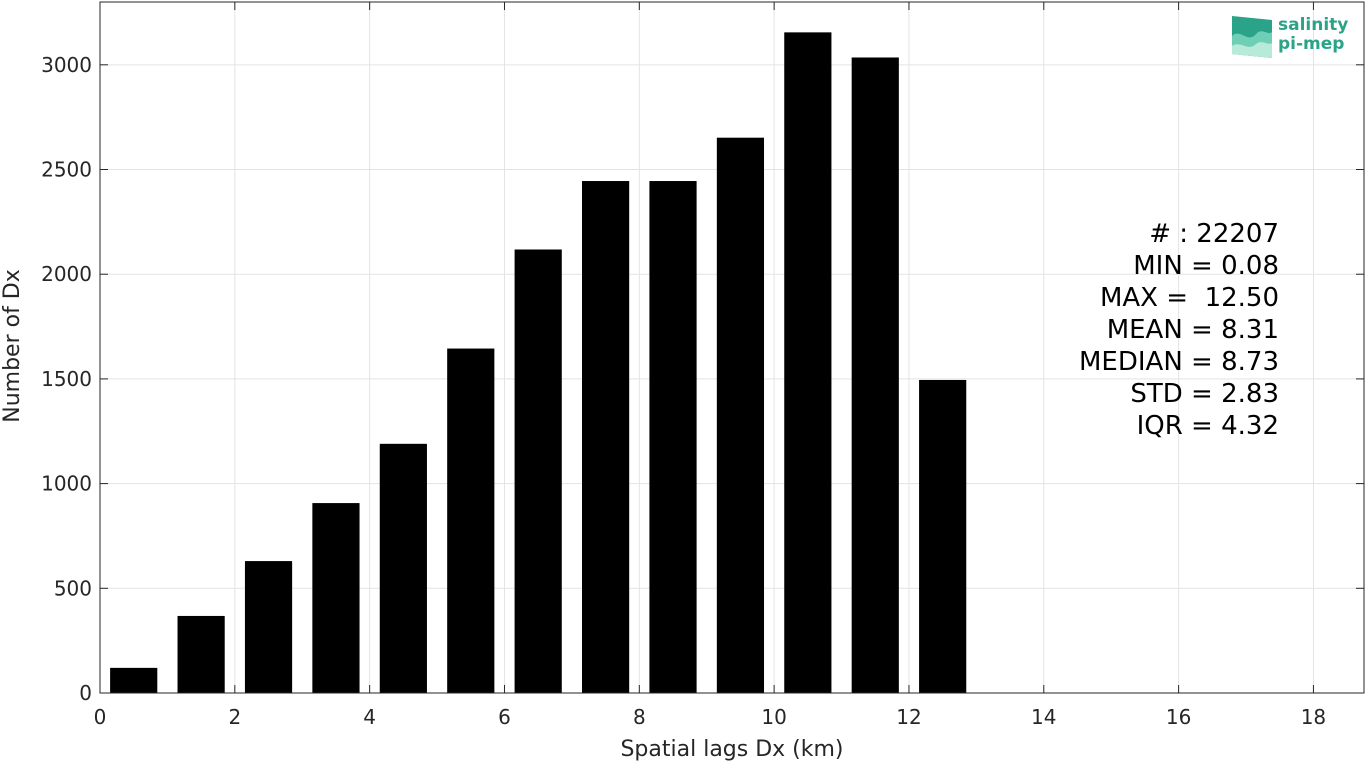 The height and width of the screenshot is (763, 1365). I want to click on salinity-pimep-logo: salinity pi-mep, so click(1293, 38).